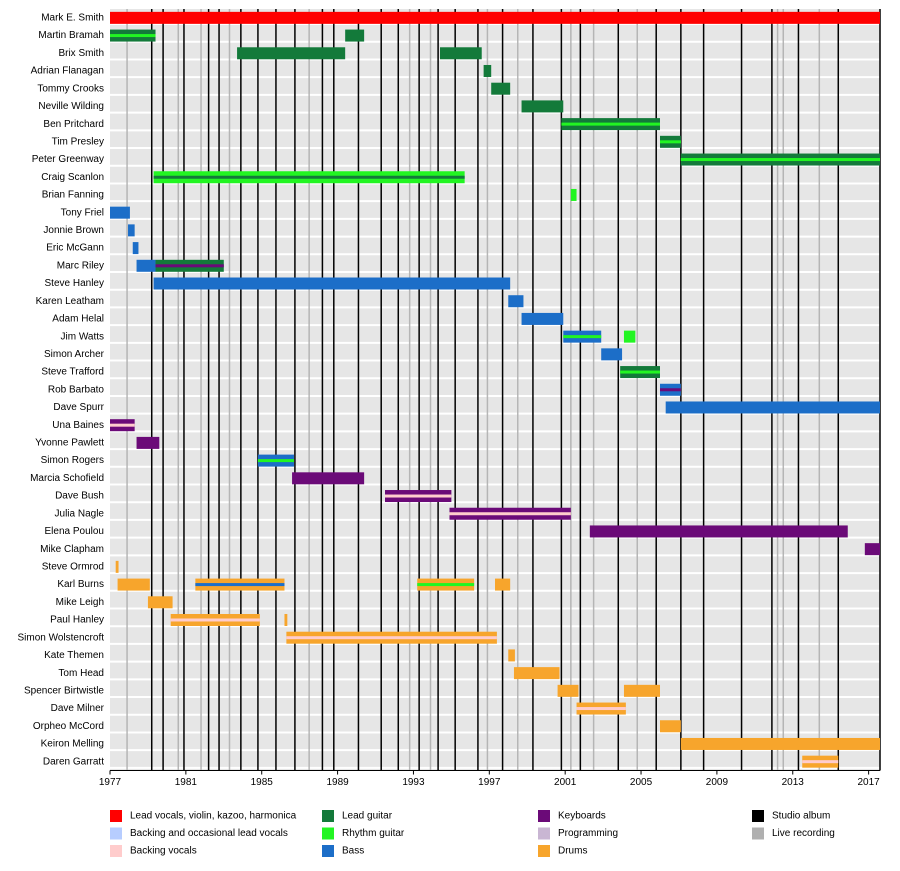 Image resolution: width=900 pixels, height=871 pixels. What do you see at coordinates (186, 782) in the screenshot?
I see `x-tick-label: 1981` at bounding box center [186, 782].